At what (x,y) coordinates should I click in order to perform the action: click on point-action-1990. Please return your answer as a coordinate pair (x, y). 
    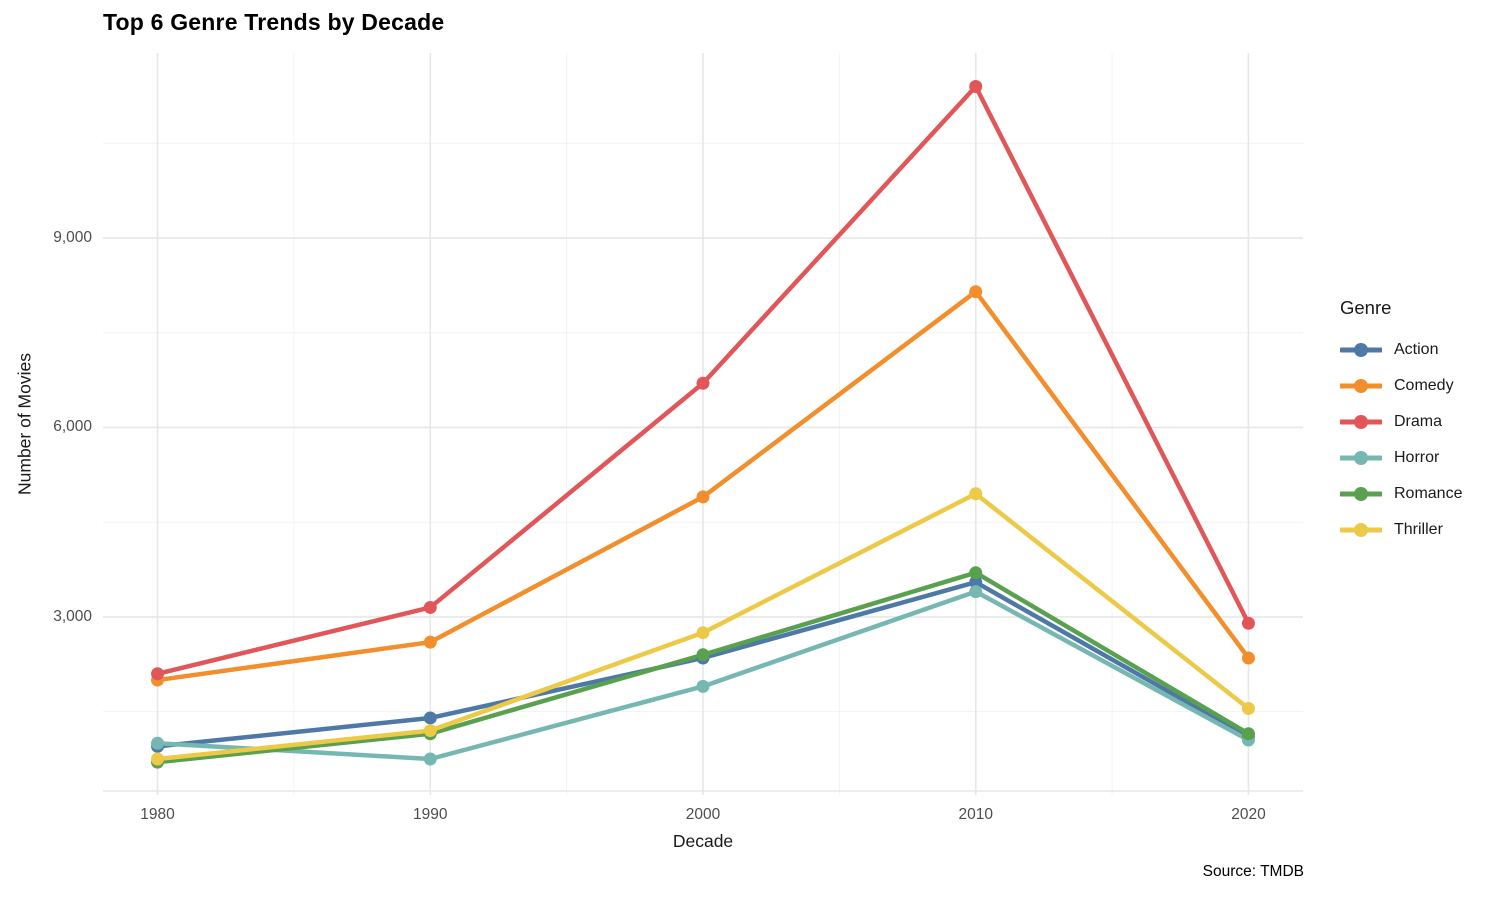
    Looking at the image, I should click on (430, 718).